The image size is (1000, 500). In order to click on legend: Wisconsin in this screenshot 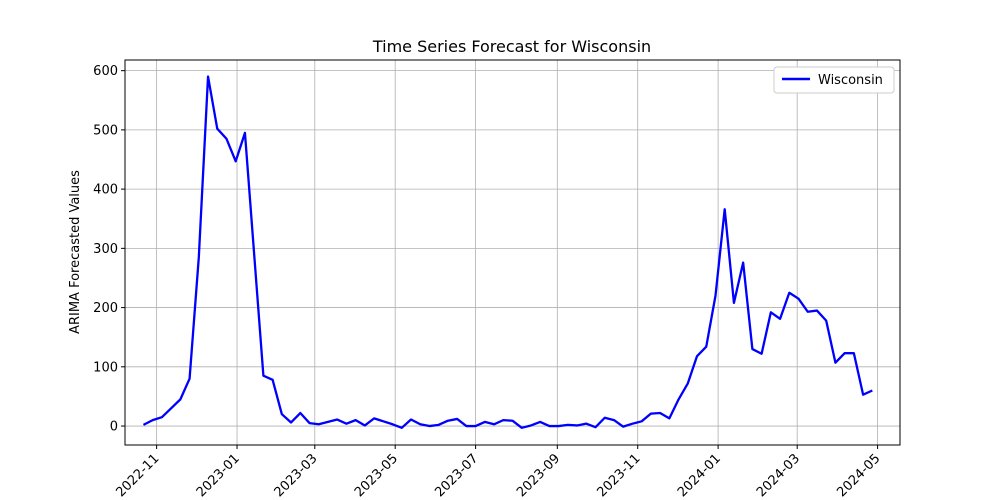, I will do `click(834, 80)`.